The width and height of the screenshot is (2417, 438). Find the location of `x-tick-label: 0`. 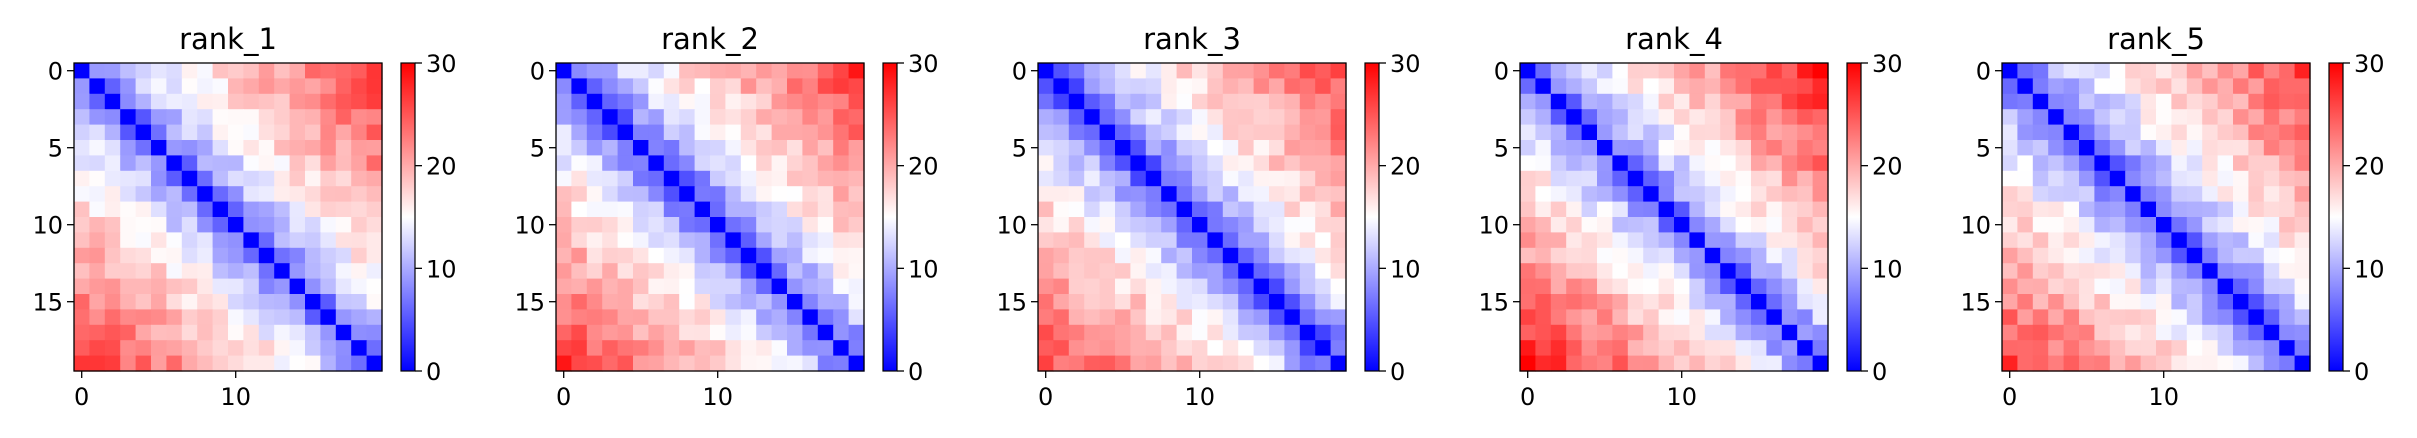

x-tick-label: 0 is located at coordinates (563, 397).